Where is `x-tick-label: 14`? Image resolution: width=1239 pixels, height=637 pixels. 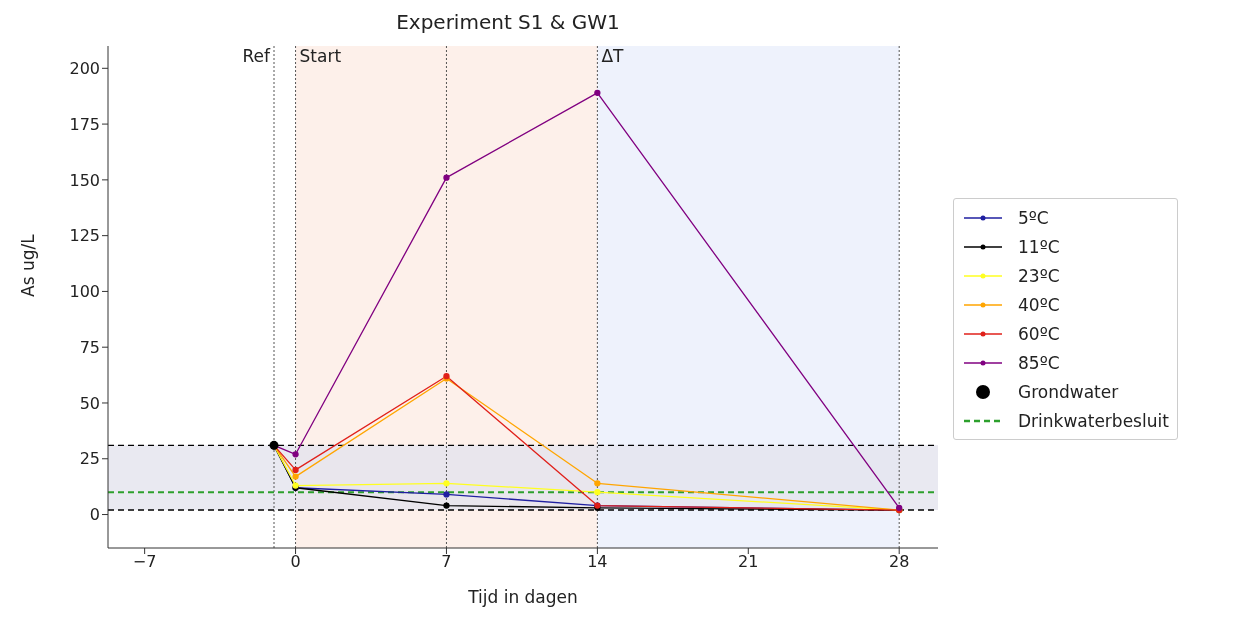
x-tick-label: 14 is located at coordinates (597, 562).